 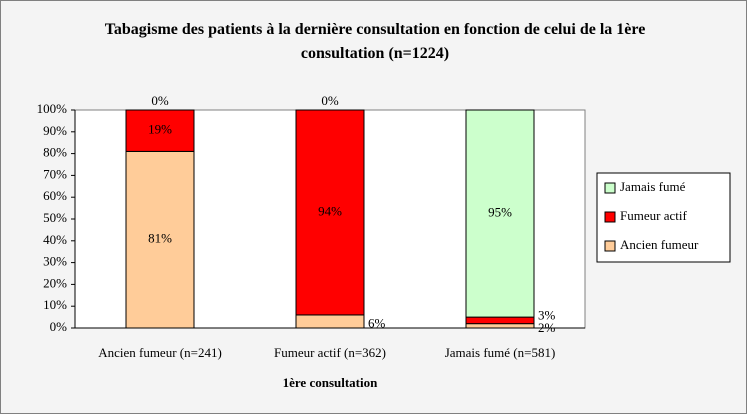 What do you see at coordinates (547, 314) in the screenshot?
I see `data-label: 3%` at bounding box center [547, 314].